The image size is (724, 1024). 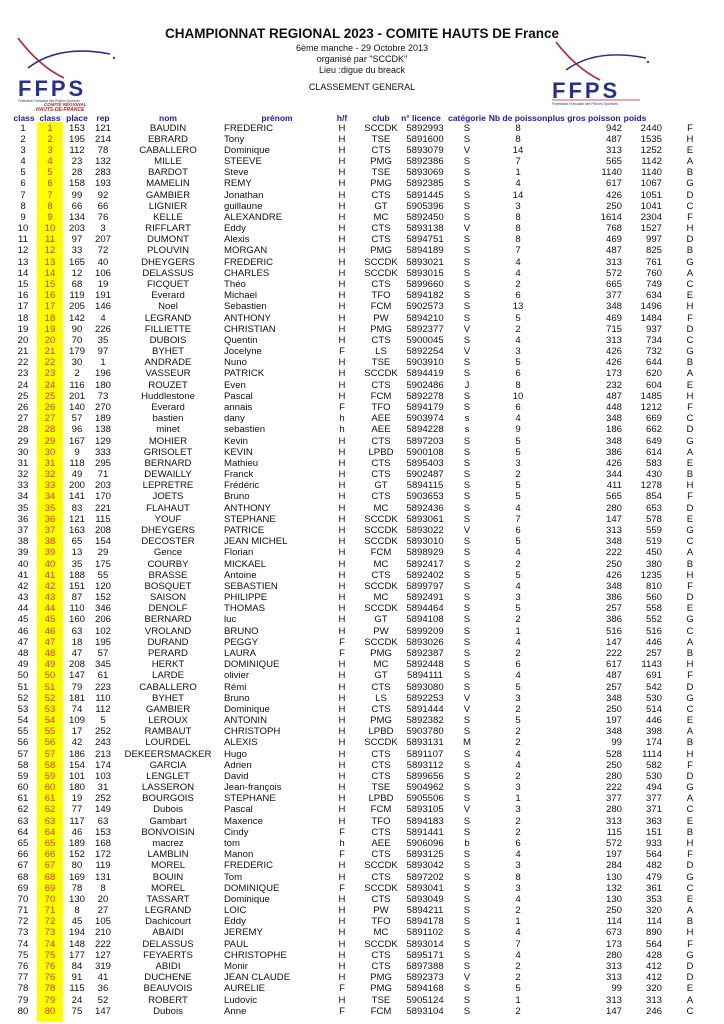 What do you see at coordinates (237, 497) in the screenshot?
I see `cell-prenom: Bruno` at bounding box center [237, 497].